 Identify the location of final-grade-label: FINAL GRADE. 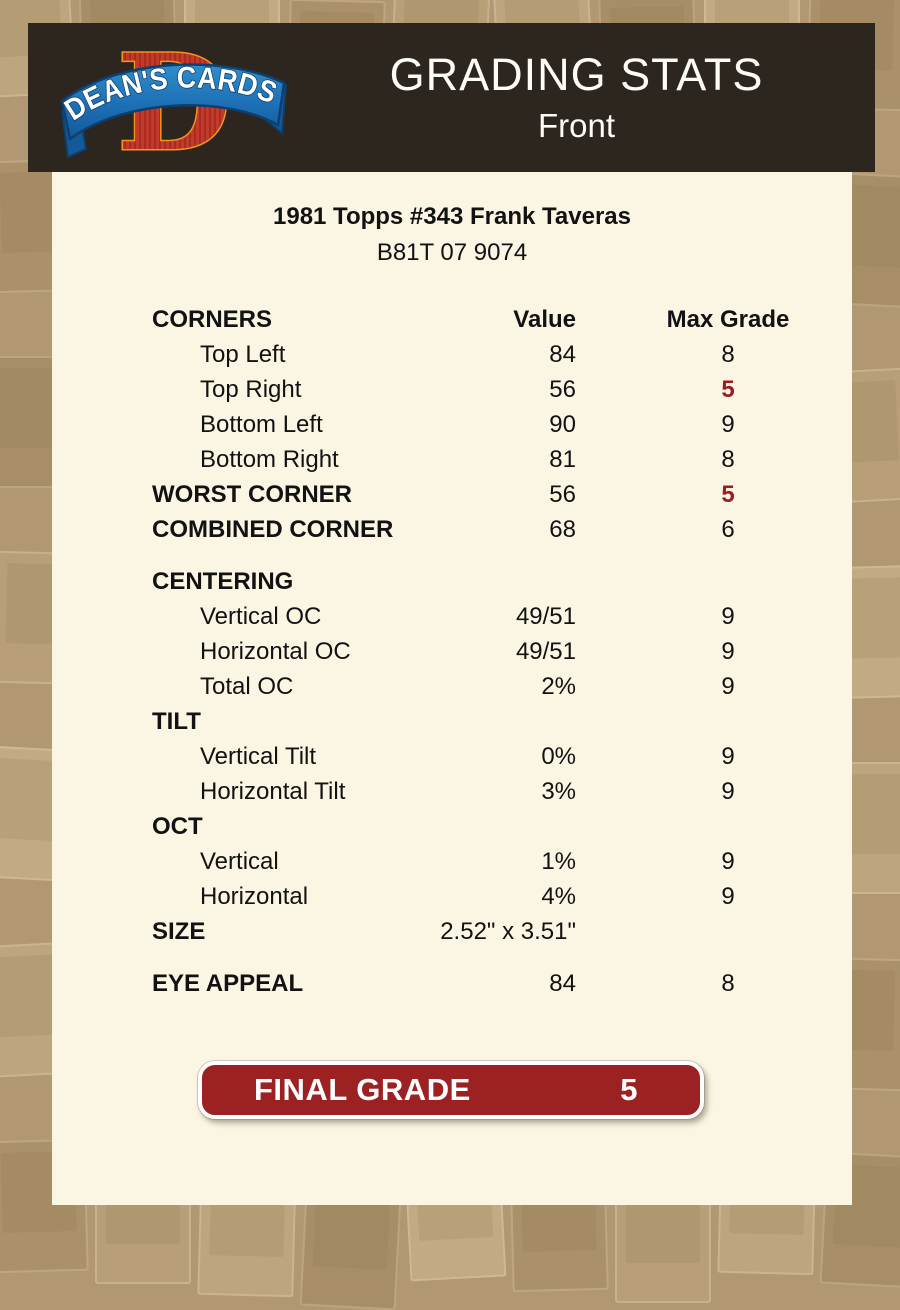
(362, 1089).